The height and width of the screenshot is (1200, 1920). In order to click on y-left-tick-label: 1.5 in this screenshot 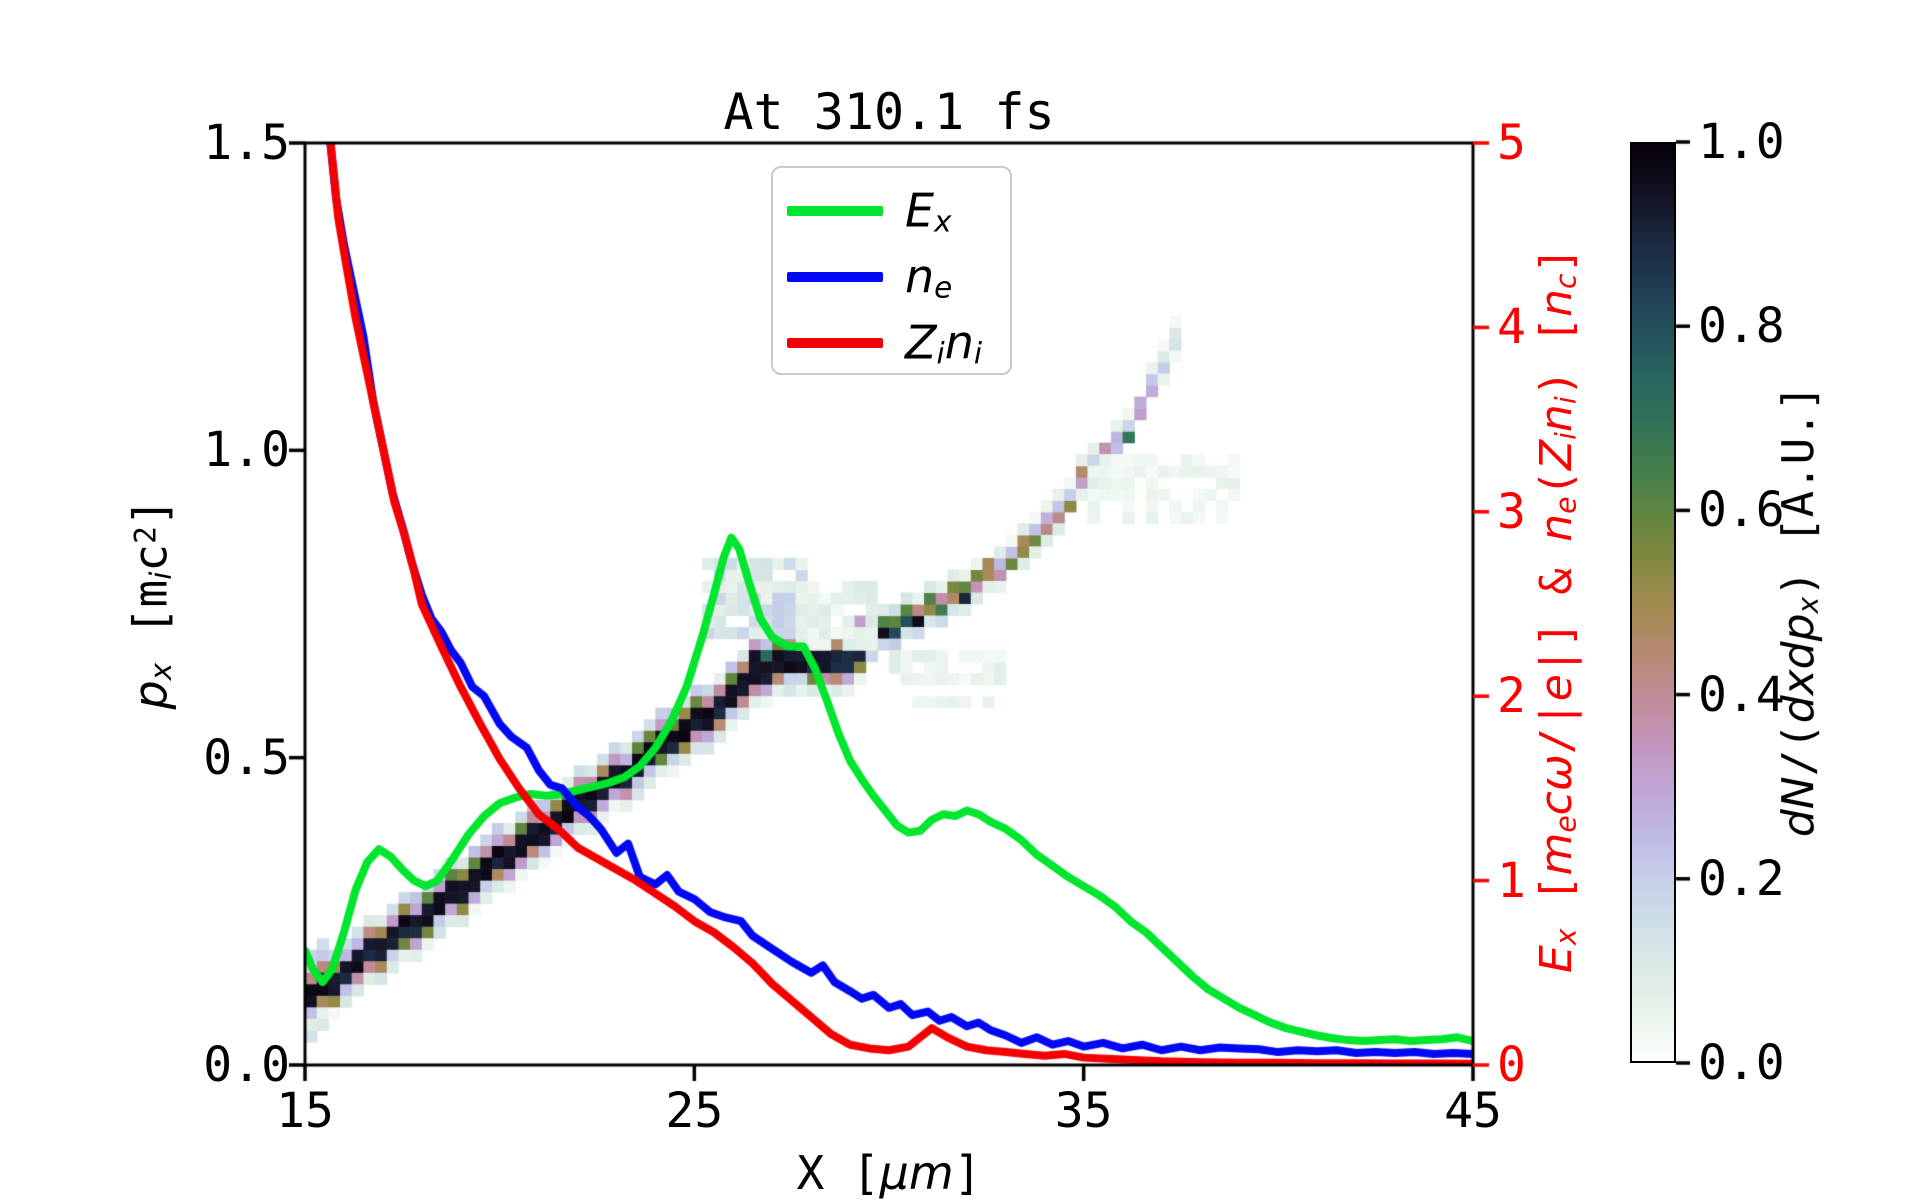, I will do `click(246, 143)`.